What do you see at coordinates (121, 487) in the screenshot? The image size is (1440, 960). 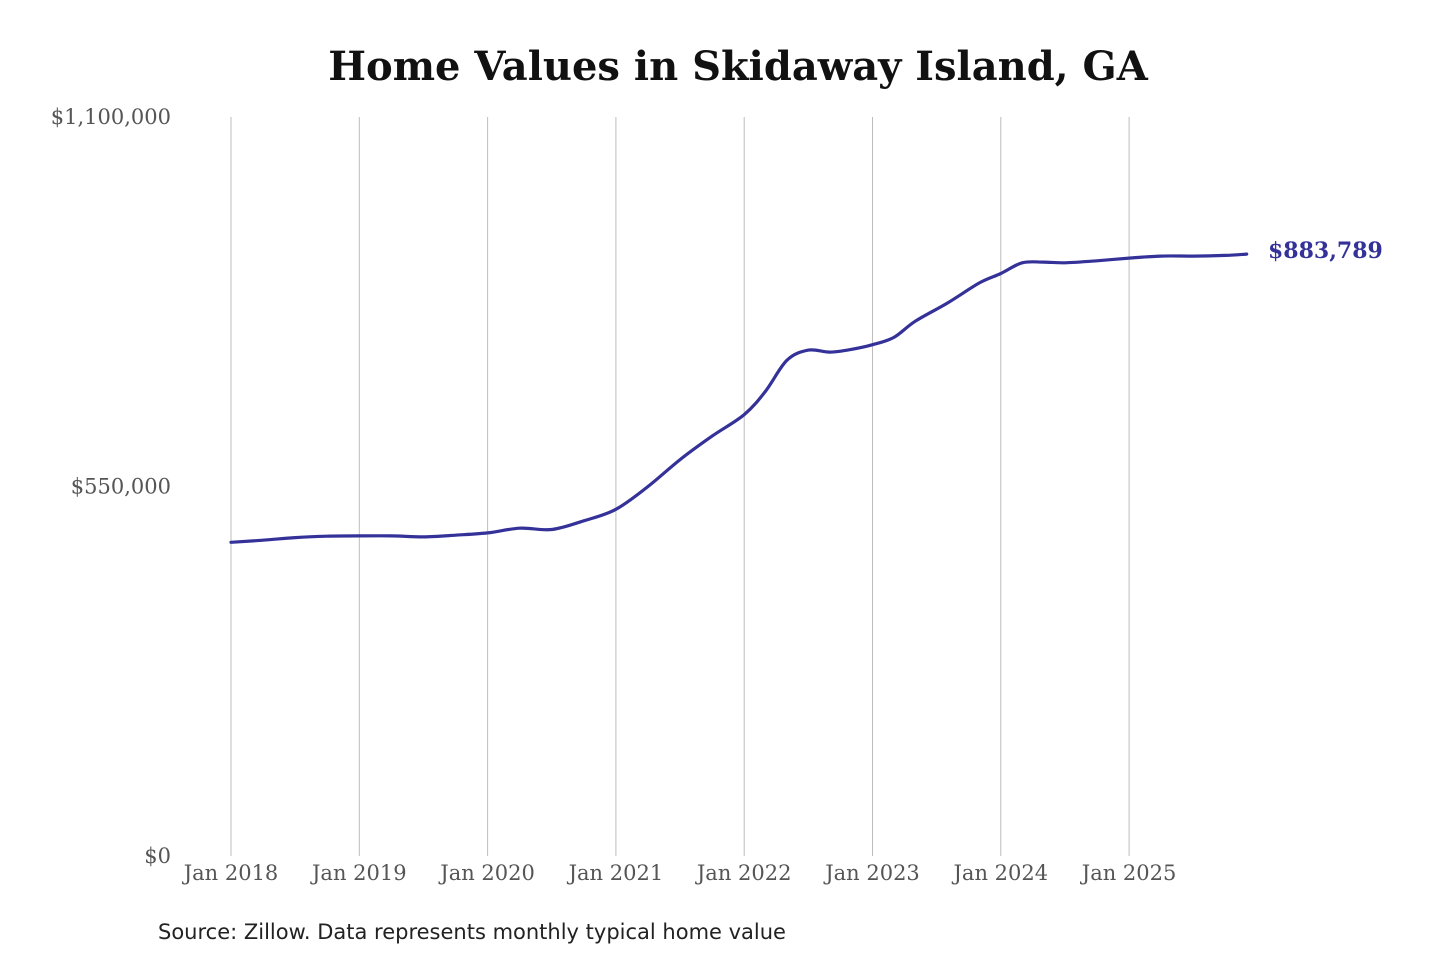 I see `y-tick-label: $550,000` at bounding box center [121, 487].